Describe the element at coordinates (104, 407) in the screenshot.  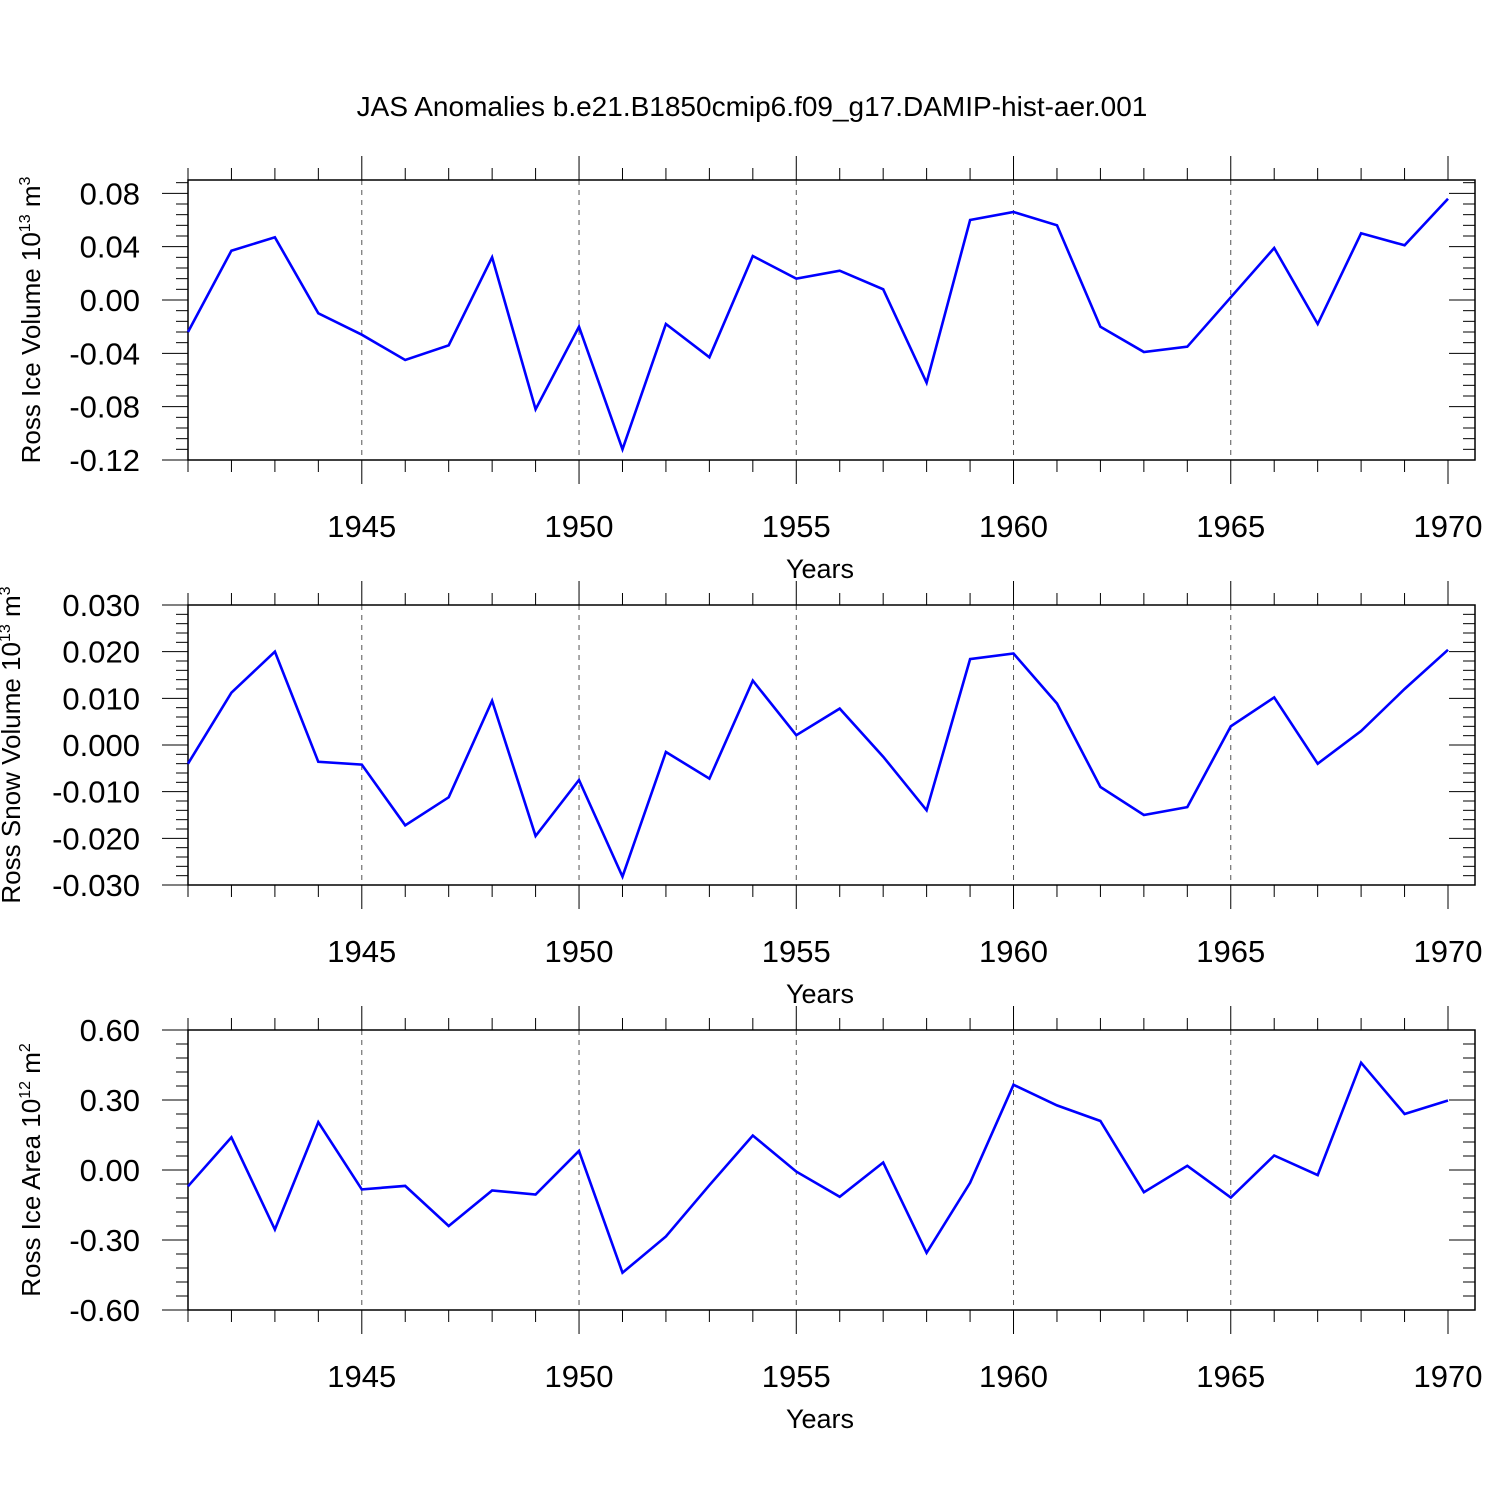
I see `y-tick-label: -0.08` at that location.